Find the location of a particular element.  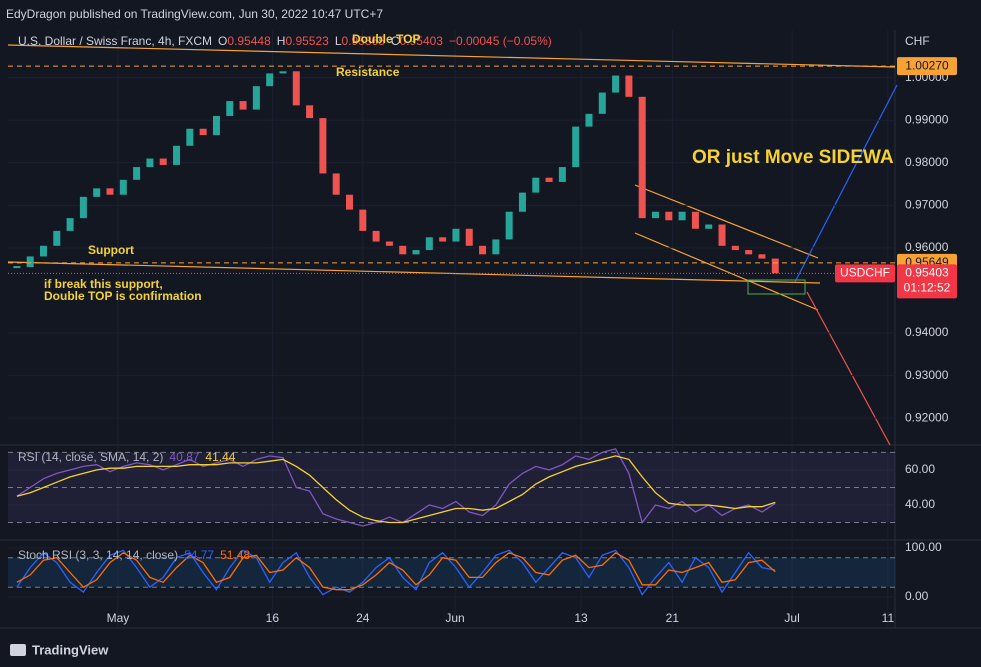

projection-up is located at coordinates (846, 183).